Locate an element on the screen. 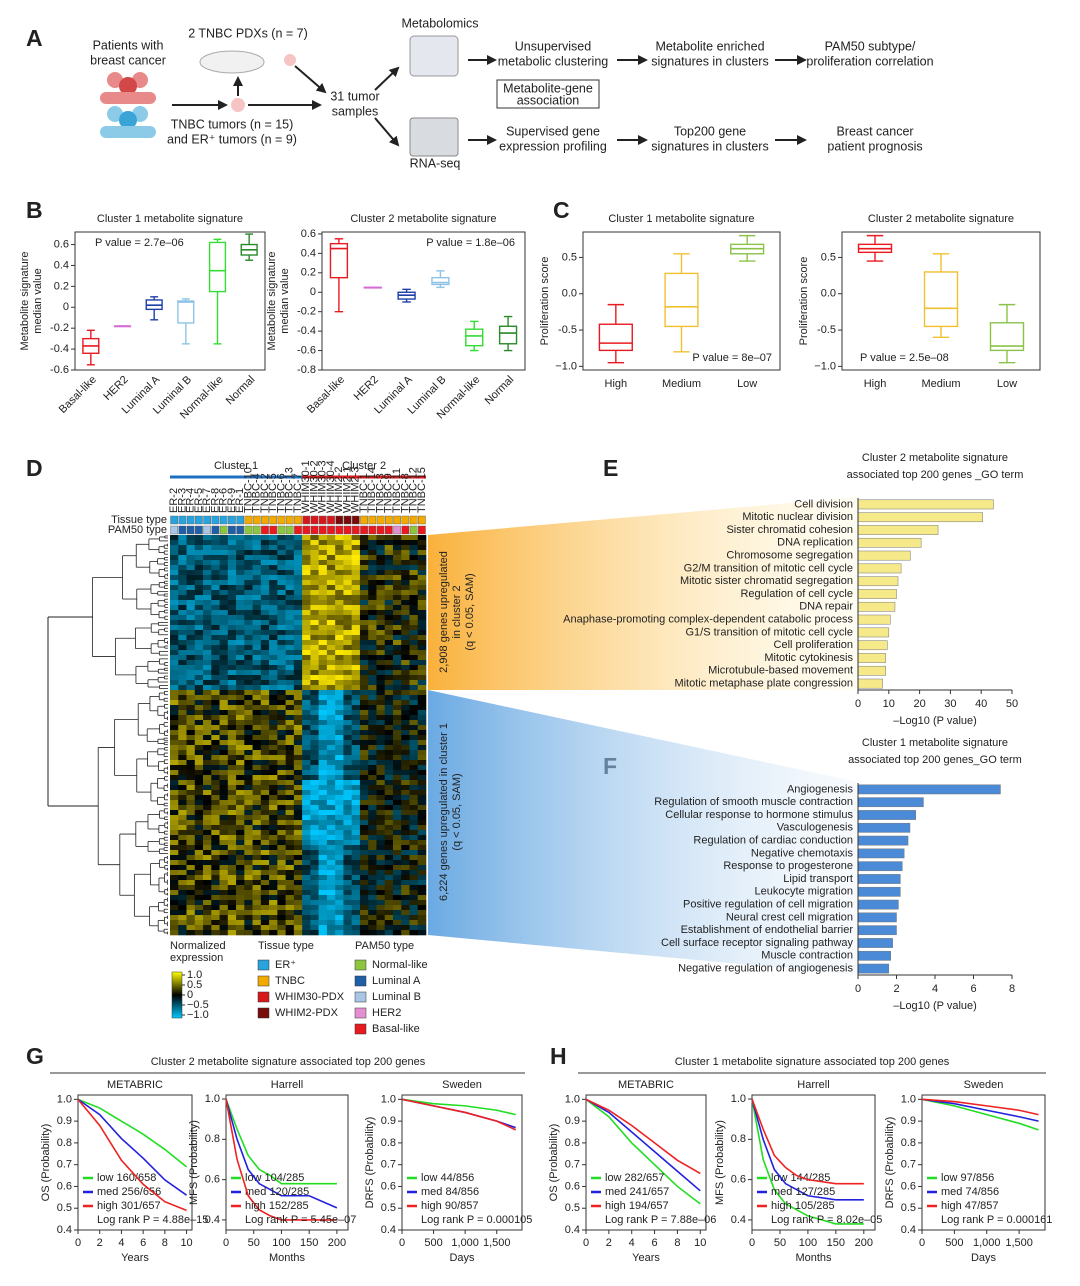 The height and width of the screenshot is (1286, 1080). diagram-text: Unsupervised is located at coordinates (553, 46).